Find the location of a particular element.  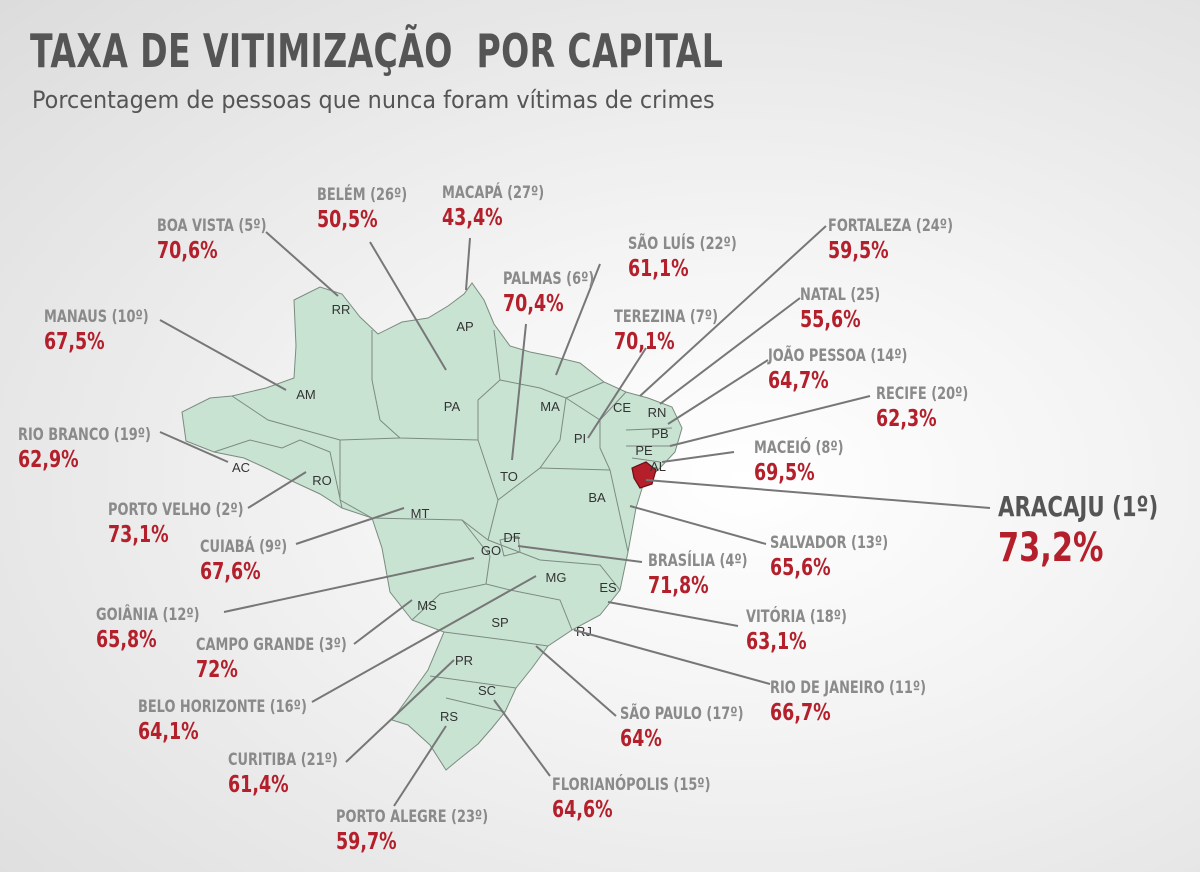

leader-terezina is located at coordinates (617, 393).